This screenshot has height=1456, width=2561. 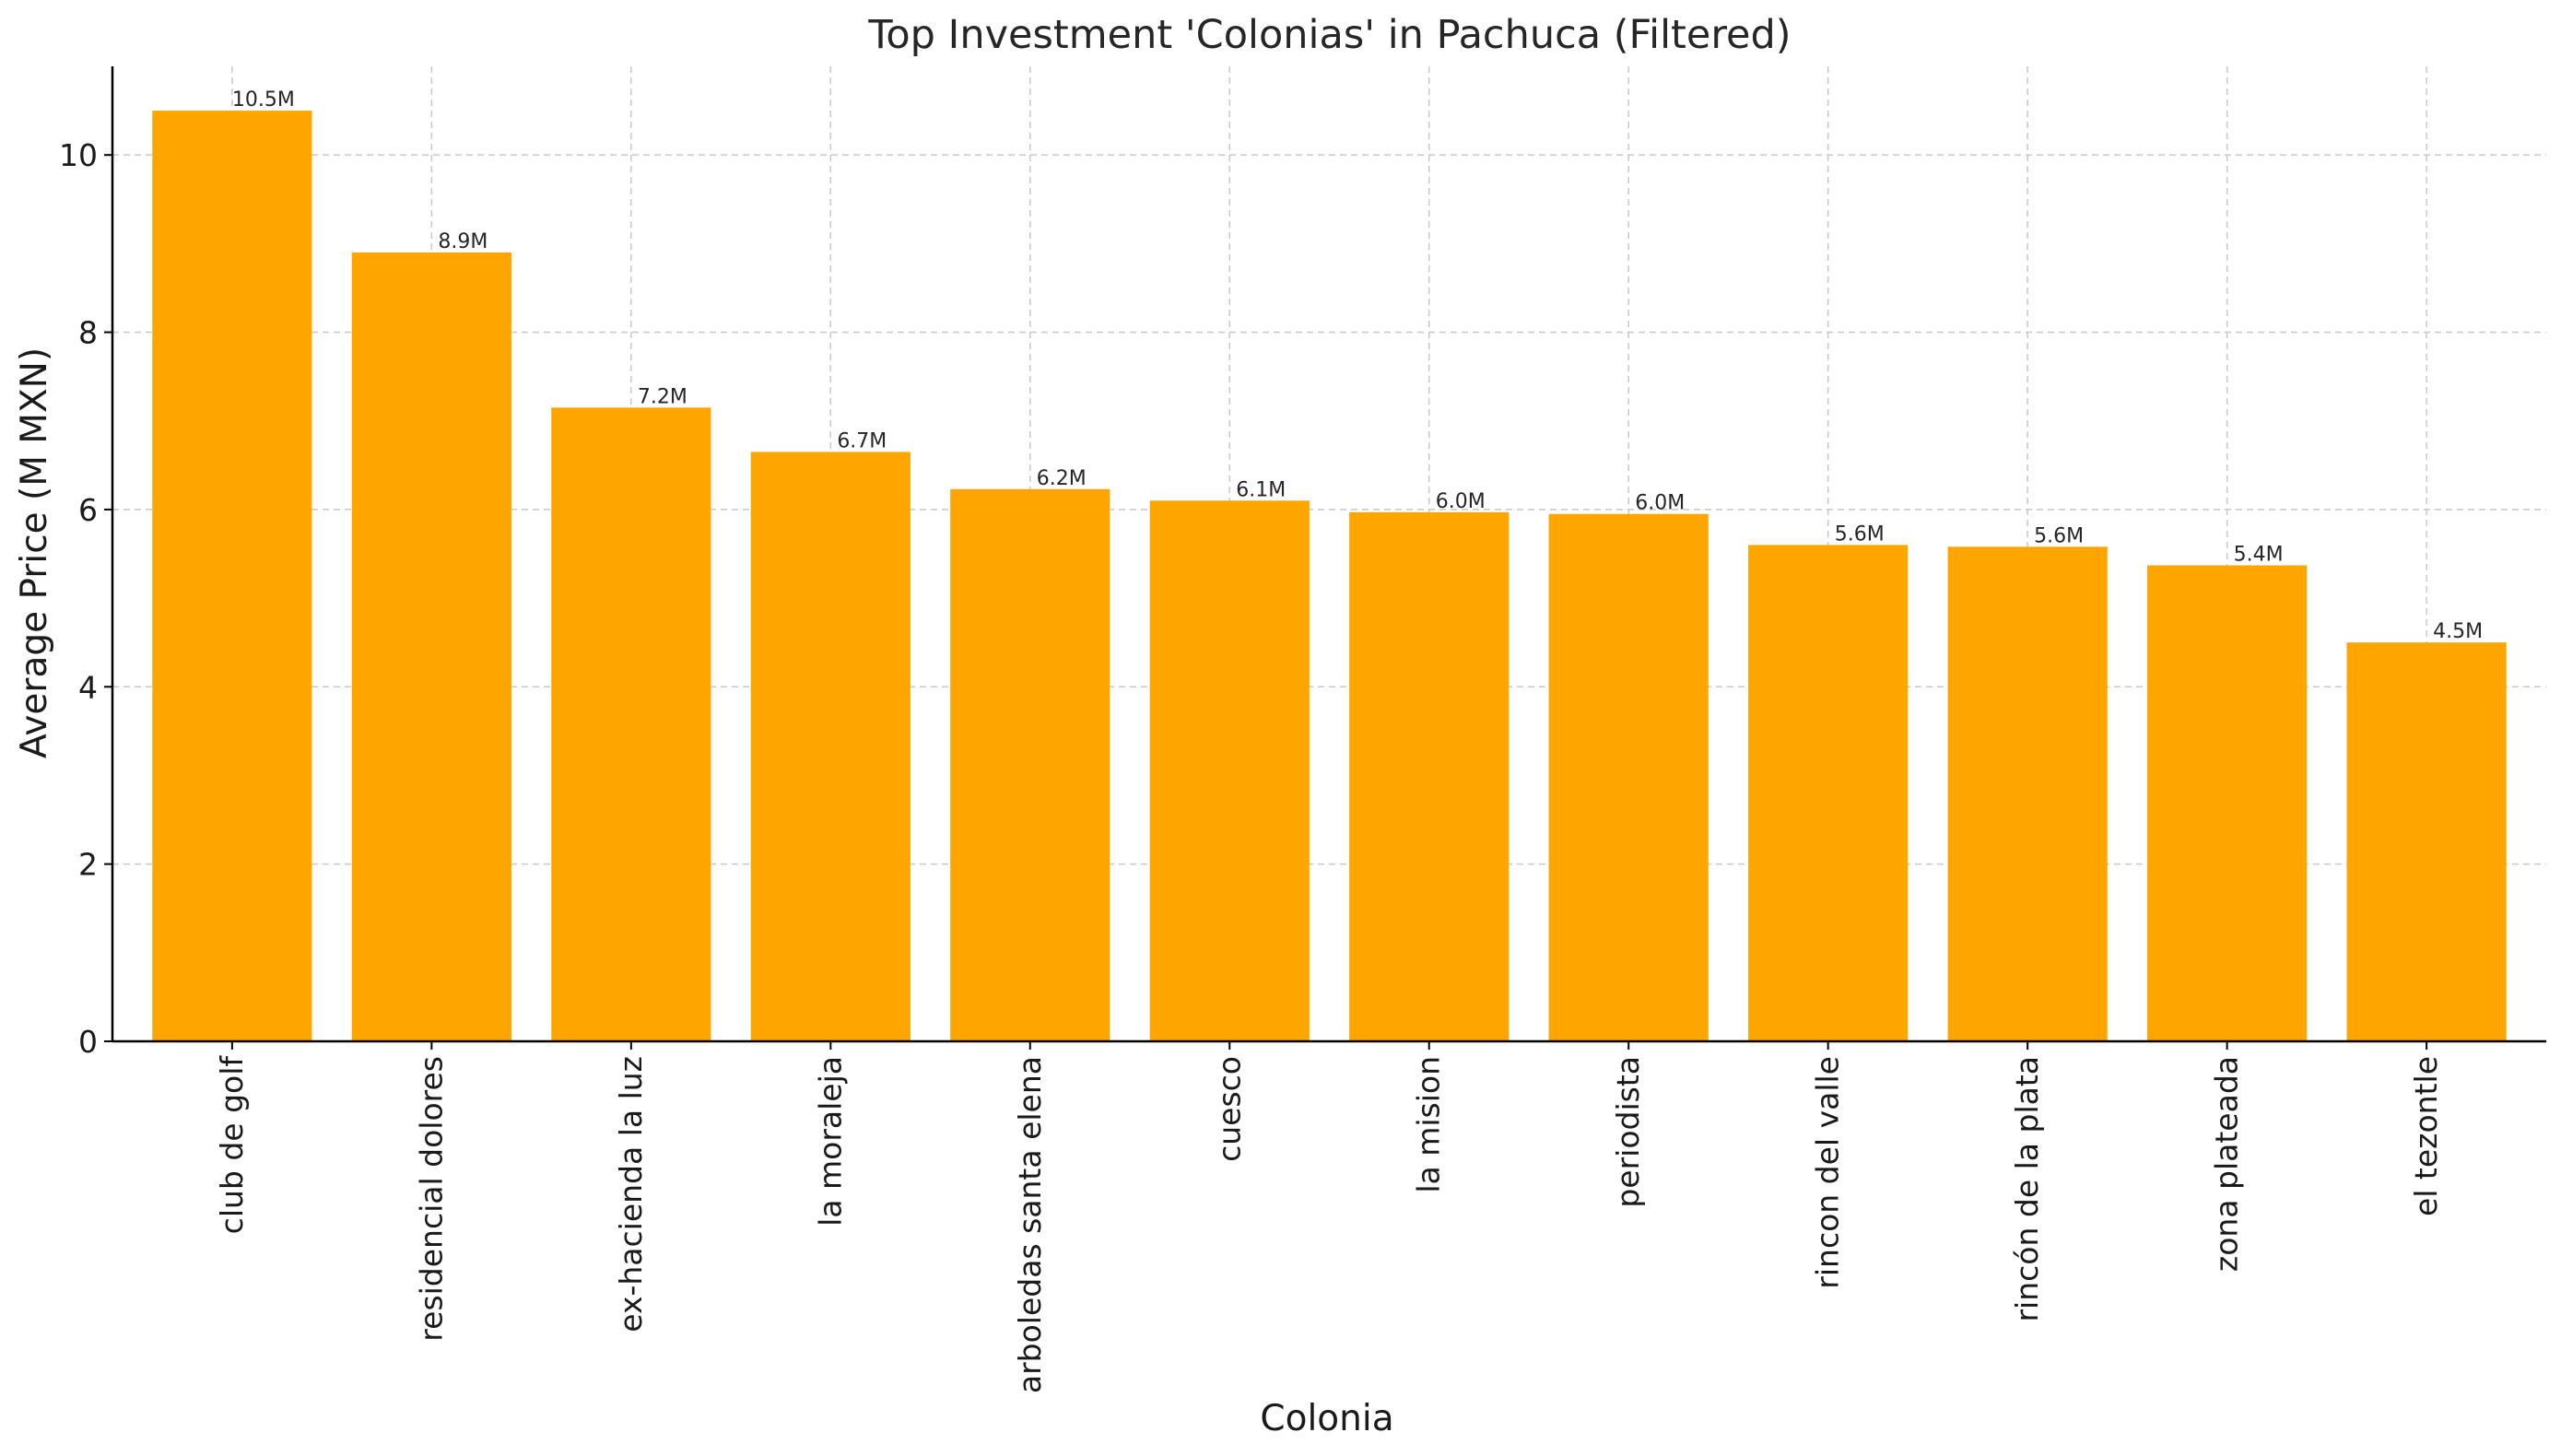 What do you see at coordinates (431, 1199) in the screenshot?
I see `x-tick-label: residencial dolores` at bounding box center [431, 1199].